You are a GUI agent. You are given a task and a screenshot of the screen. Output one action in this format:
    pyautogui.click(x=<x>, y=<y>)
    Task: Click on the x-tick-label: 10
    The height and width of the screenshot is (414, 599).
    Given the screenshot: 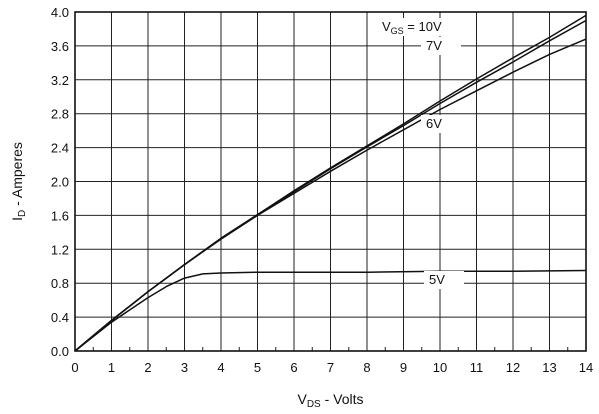 What is the action you would take?
    pyautogui.click(x=440, y=367)
    